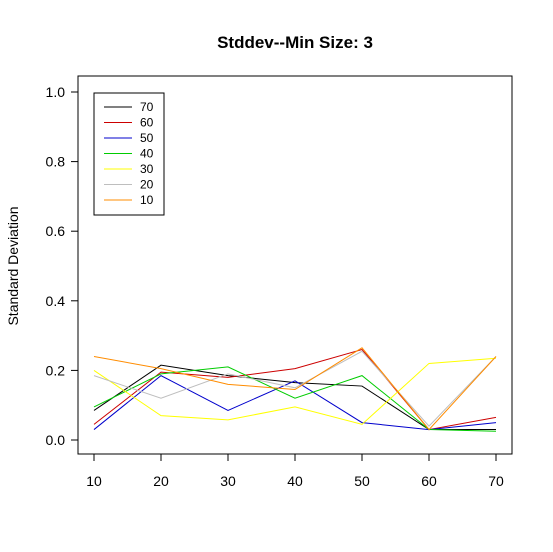 Image resolution: width=553 pixels, height=552 pixels. I want to click on x-tick-label: 30, so click(228, 481).